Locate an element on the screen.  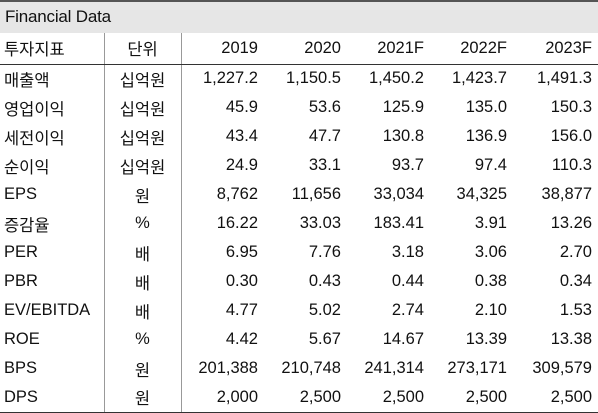
row-value: 8,762 is located at coordinates (237, 194).